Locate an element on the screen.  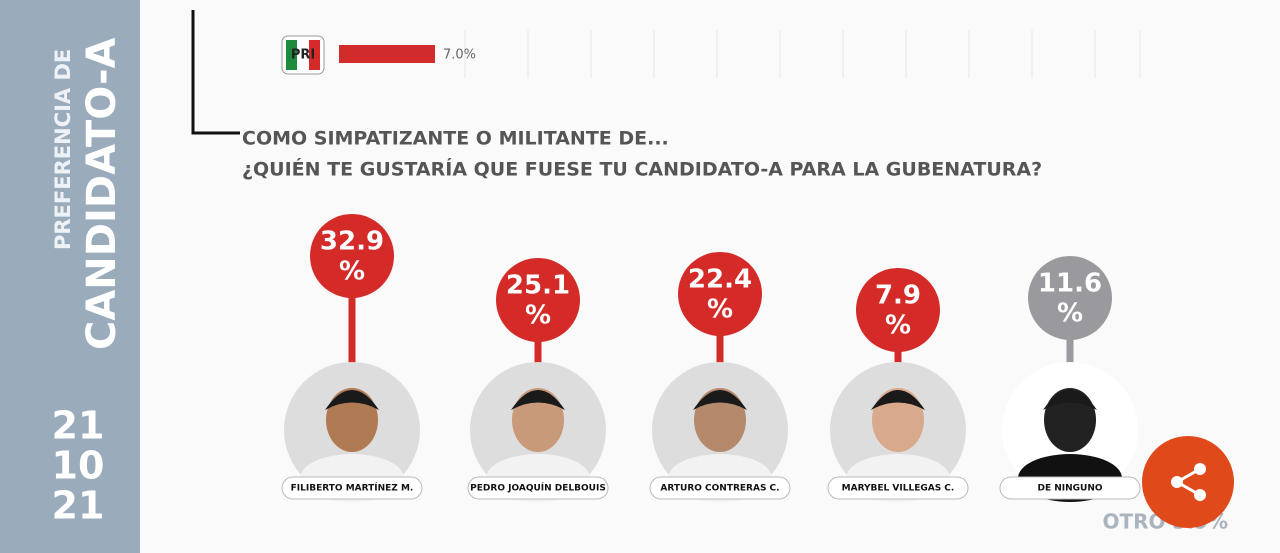
date-day: 21 is located at coordinates (78, 426).